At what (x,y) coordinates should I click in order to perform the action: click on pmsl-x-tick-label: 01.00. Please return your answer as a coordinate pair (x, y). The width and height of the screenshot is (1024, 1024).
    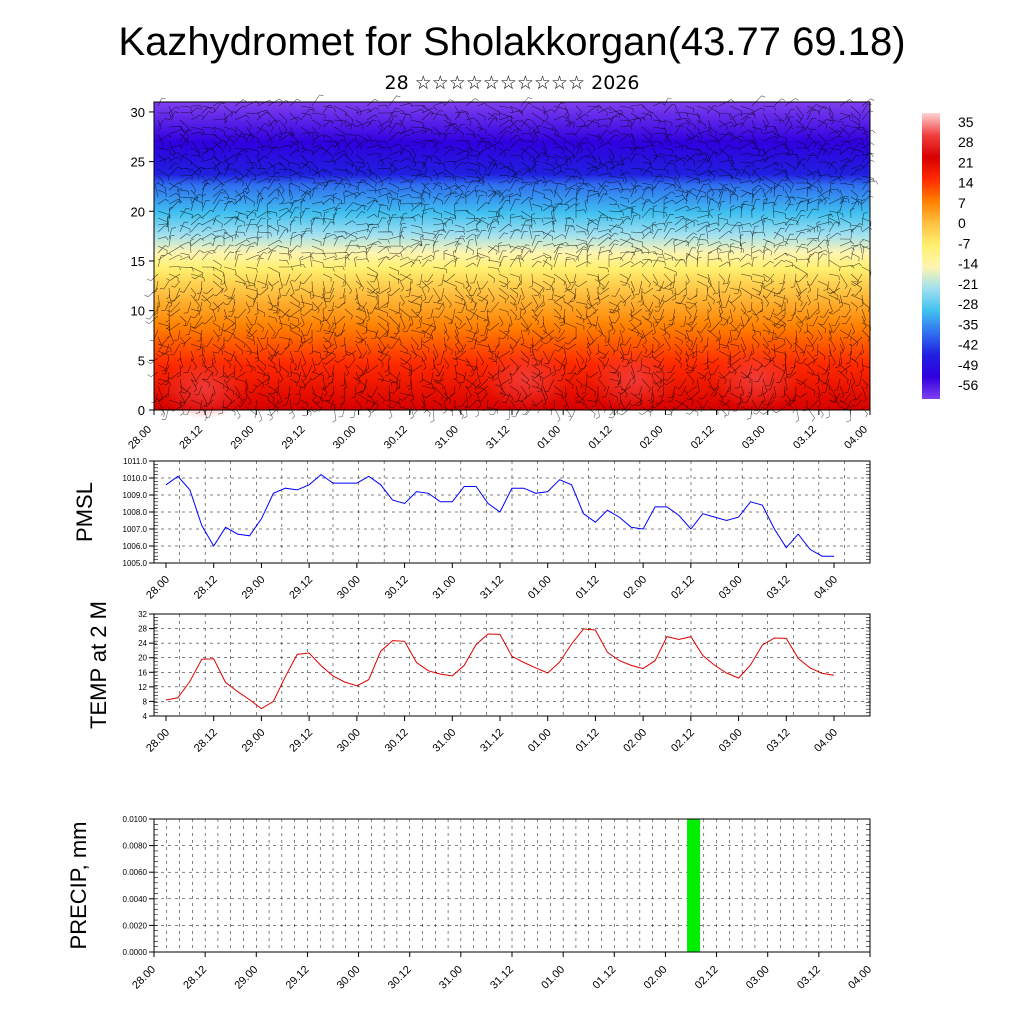
    Looking at the image, I should click on (540, 588).